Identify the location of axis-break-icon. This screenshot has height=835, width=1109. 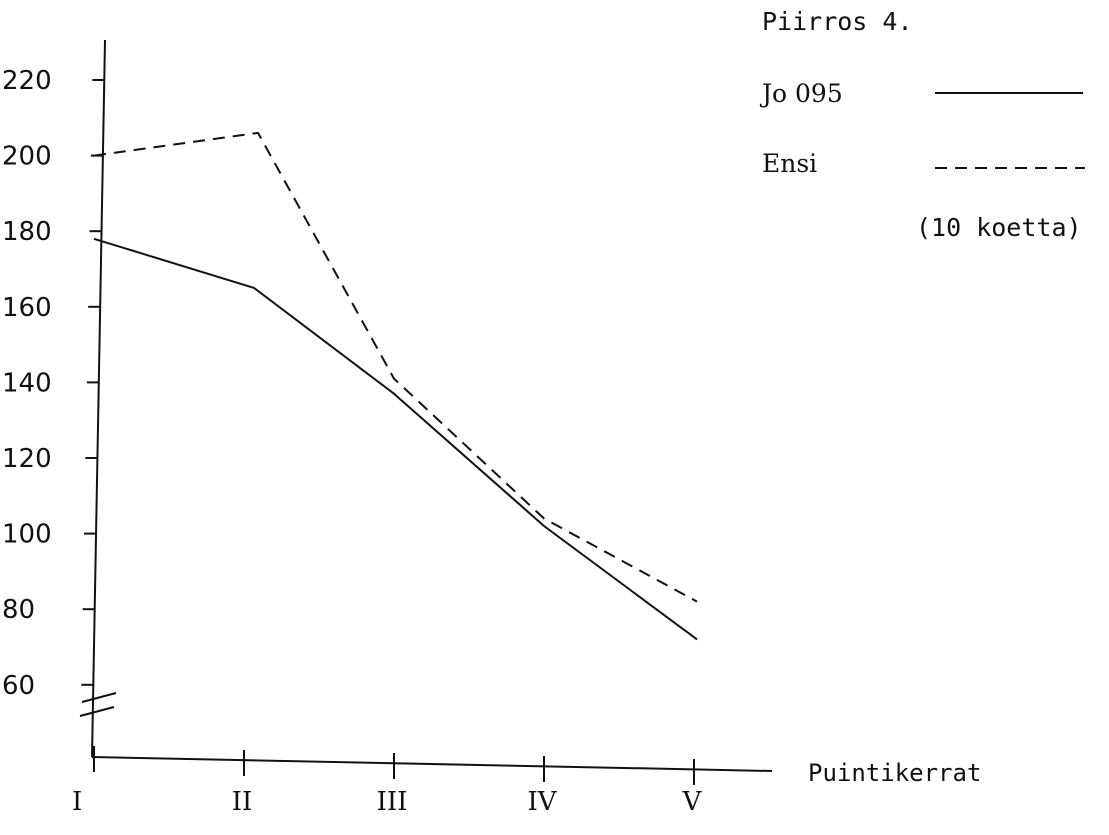
(98, 704).